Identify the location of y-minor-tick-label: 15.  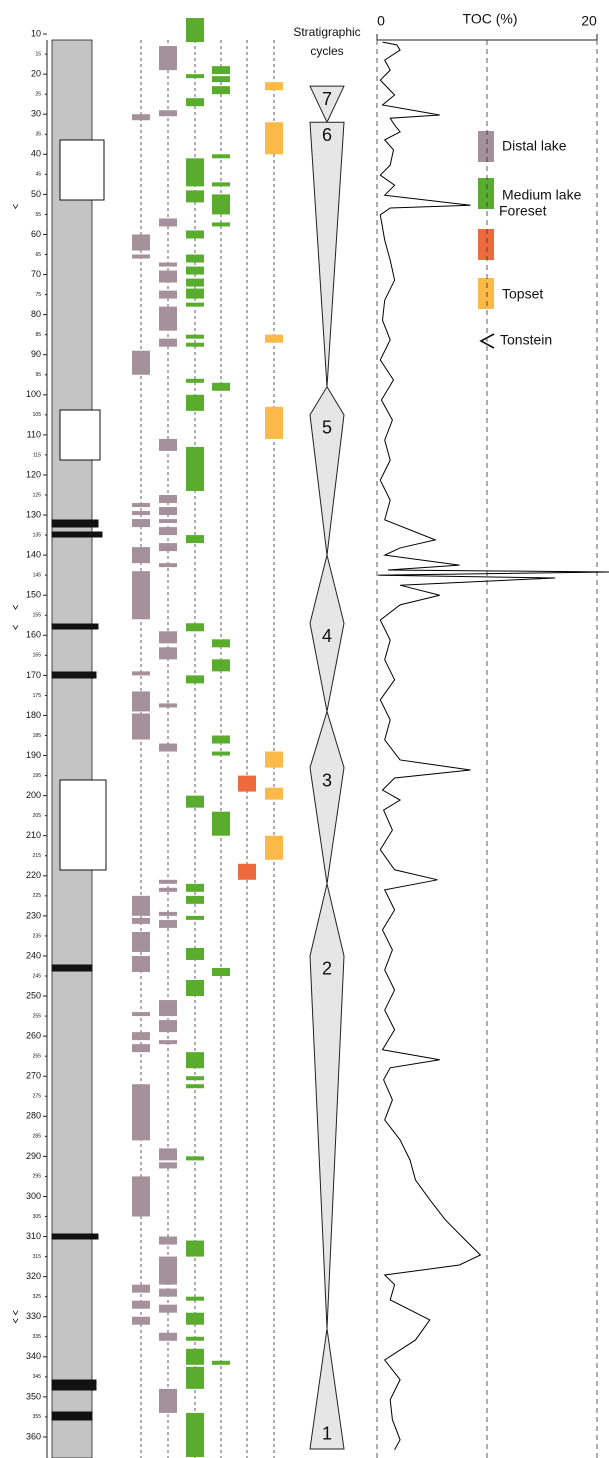
(38, 54).